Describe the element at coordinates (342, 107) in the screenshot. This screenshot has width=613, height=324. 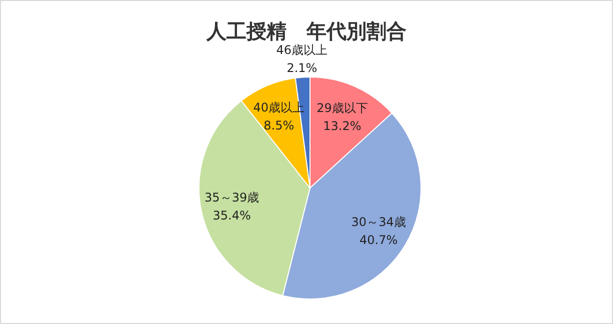
I see `slice-label: 29歳以下` at that location.